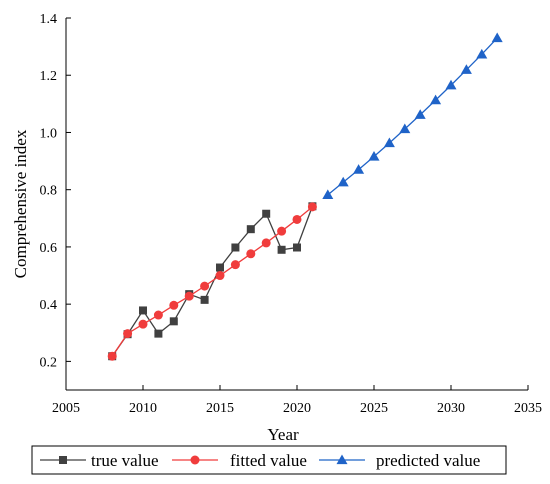  What do you see at coordinates (20, 203) in the screenshot?
I see `y-axis-title: Comprehensive index` at bounding box center [20, 203].